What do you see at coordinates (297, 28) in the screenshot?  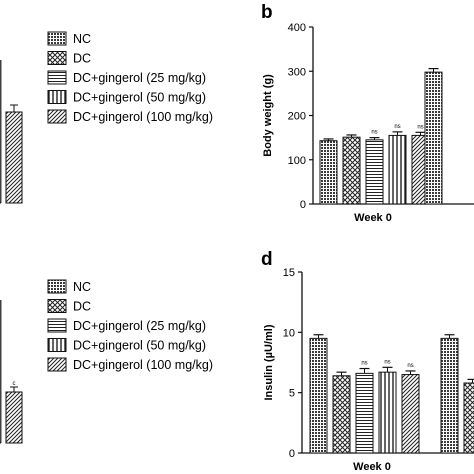 I see `y-tick-label: 400` at bounding box center [297, 28].